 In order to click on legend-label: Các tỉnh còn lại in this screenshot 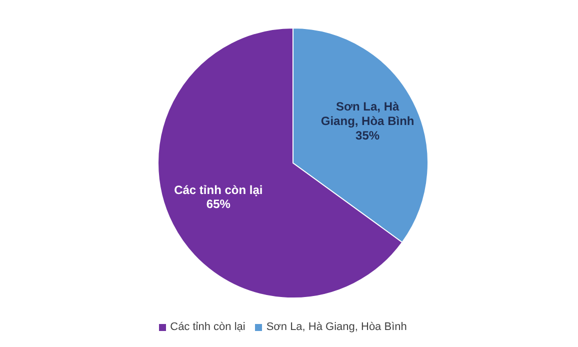, I will do `click(208, 327)`.